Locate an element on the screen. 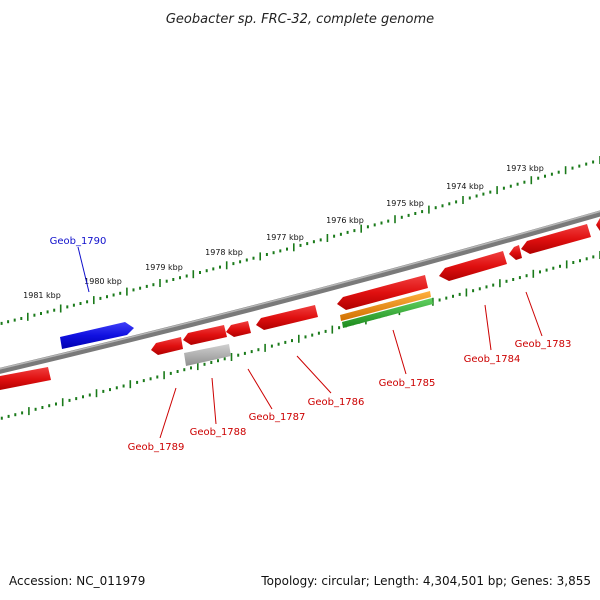 This screenshot has height=600, width=600. gene-label-geob-1786: Geob_1786 is located at coordinates (336, 402).